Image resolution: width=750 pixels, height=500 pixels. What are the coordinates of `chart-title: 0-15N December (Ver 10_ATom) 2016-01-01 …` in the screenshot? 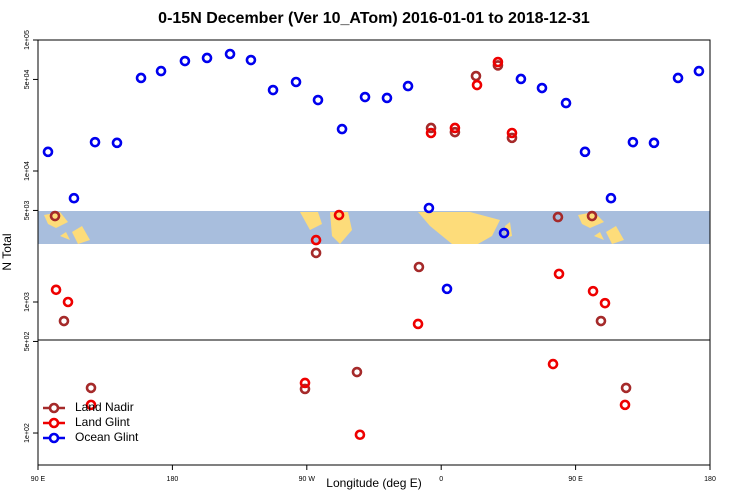 It's located at (374, 18).